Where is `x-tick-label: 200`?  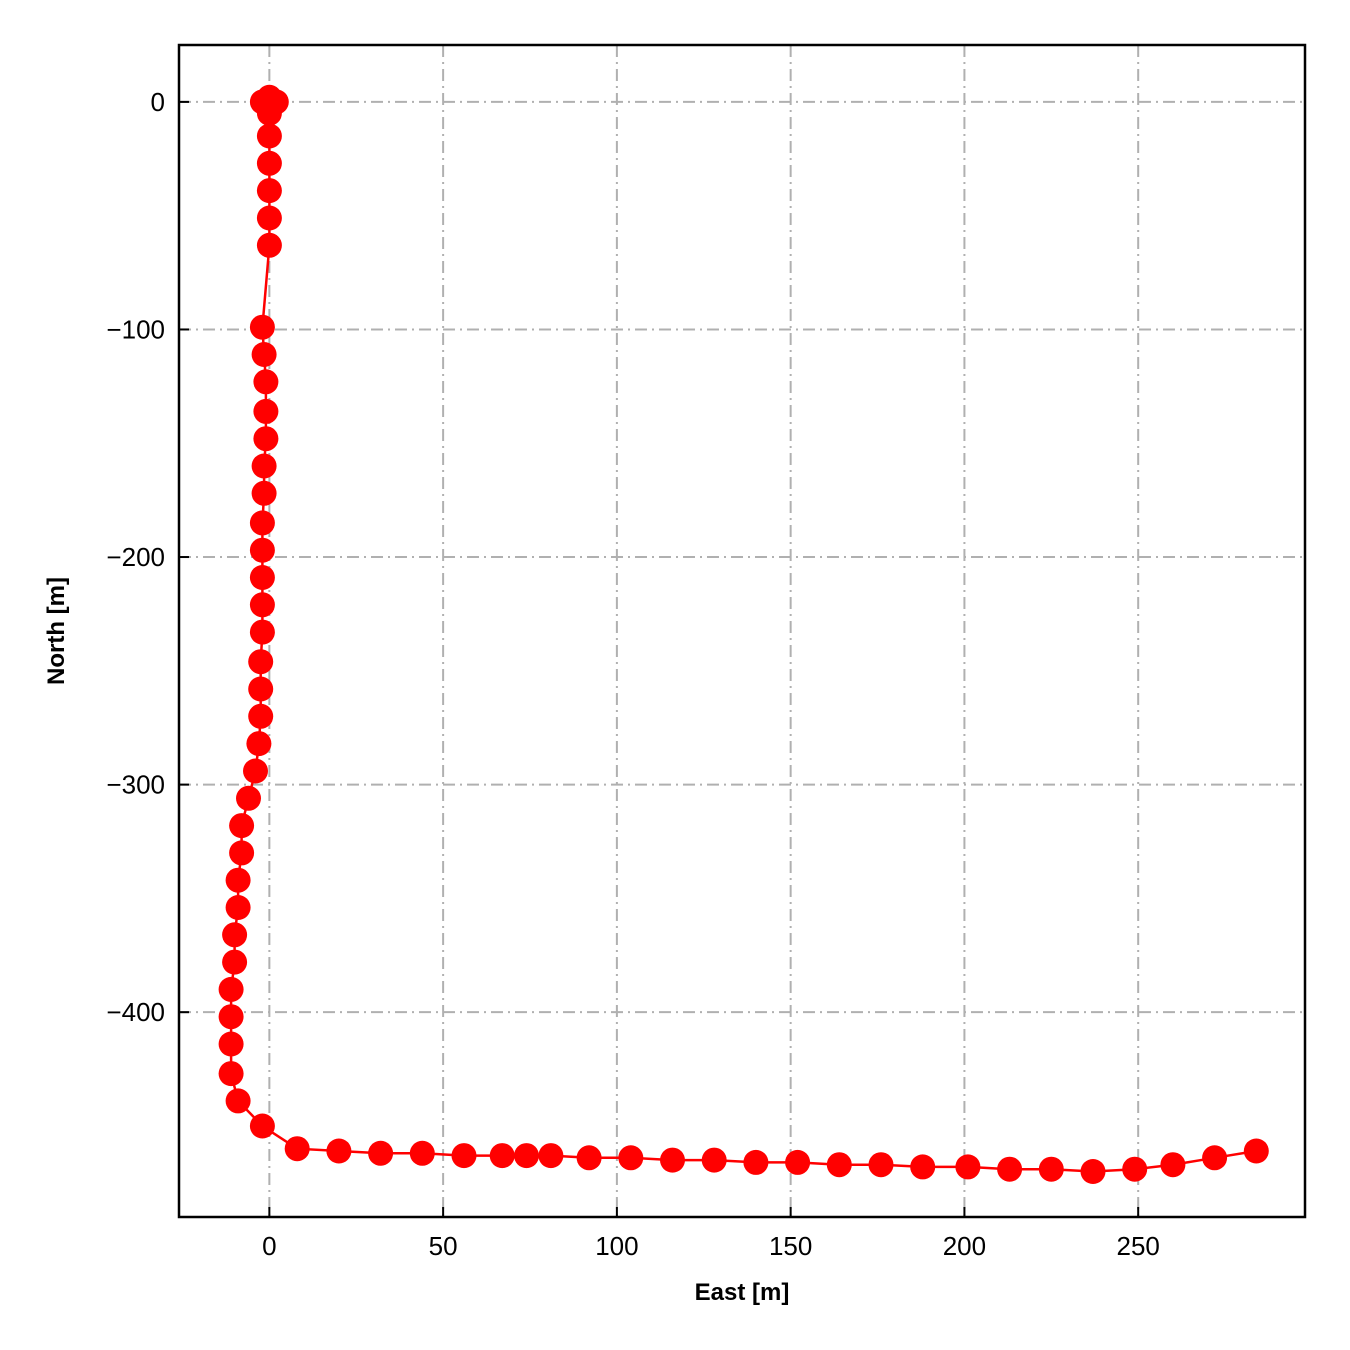 x-tick-label: 200 is located at coordinates (964, 1246).